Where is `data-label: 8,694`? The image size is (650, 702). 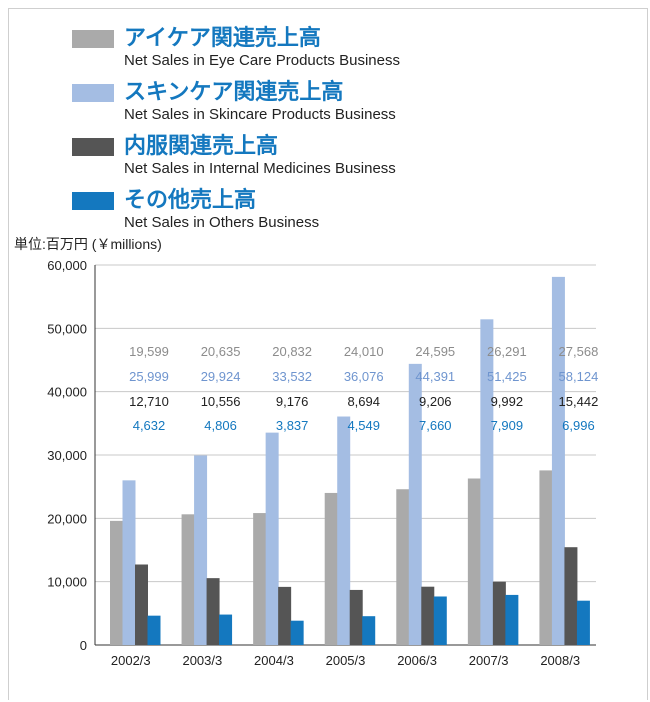
data-label: 8,694 is located at coordinates (363, 401).